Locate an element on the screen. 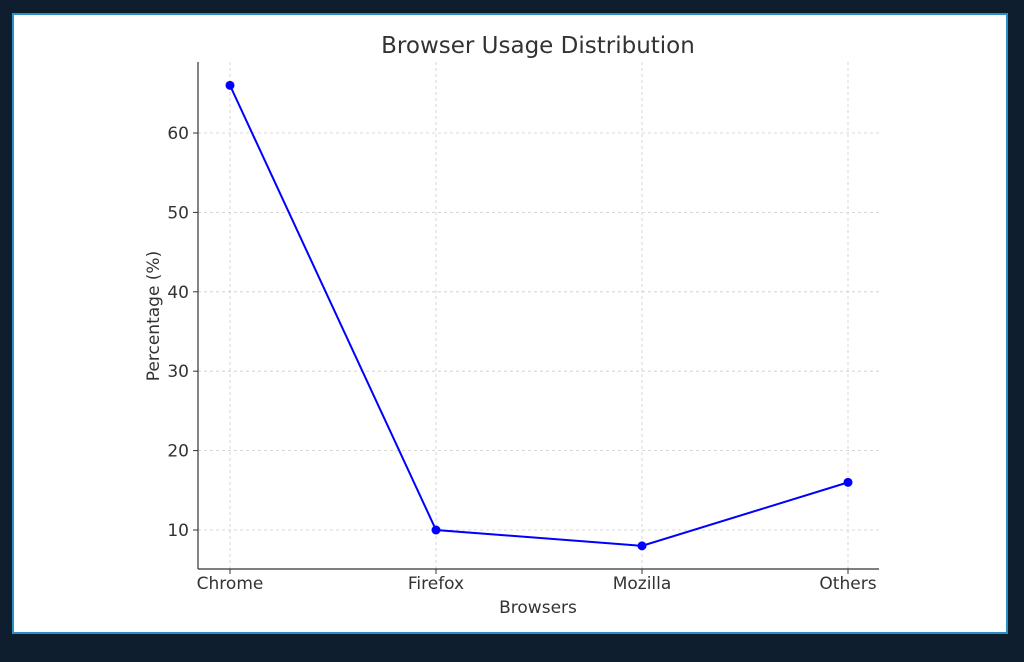 The width and height of the screenshot is (1024, 662). x-ticks: Chrome Firefox Mozilla Others is located at coordinates (537, 584).